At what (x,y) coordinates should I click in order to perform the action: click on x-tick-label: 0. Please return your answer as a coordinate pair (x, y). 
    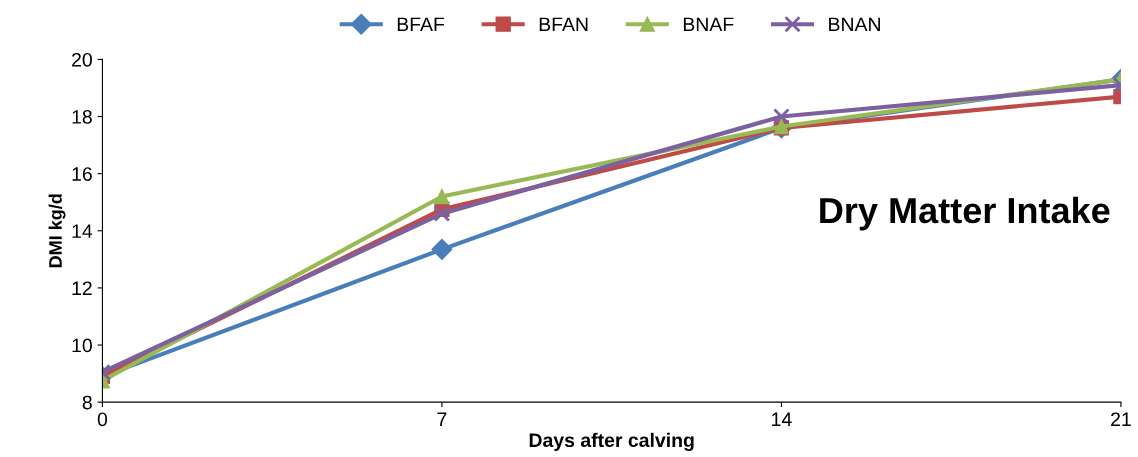
    Looking at the image, I should click on (102, 419).